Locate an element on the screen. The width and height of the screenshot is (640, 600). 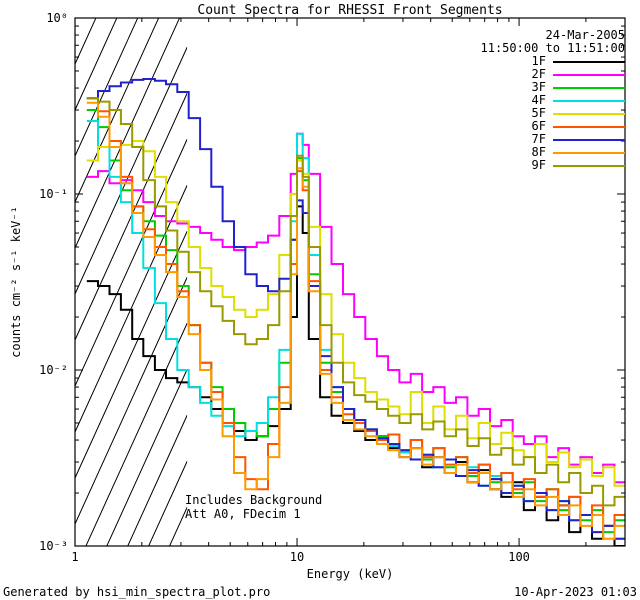
legend-rows: 1F 2F 3F 4F 5F 6F 7F 8F 9F is located at coordinates (553, 113).